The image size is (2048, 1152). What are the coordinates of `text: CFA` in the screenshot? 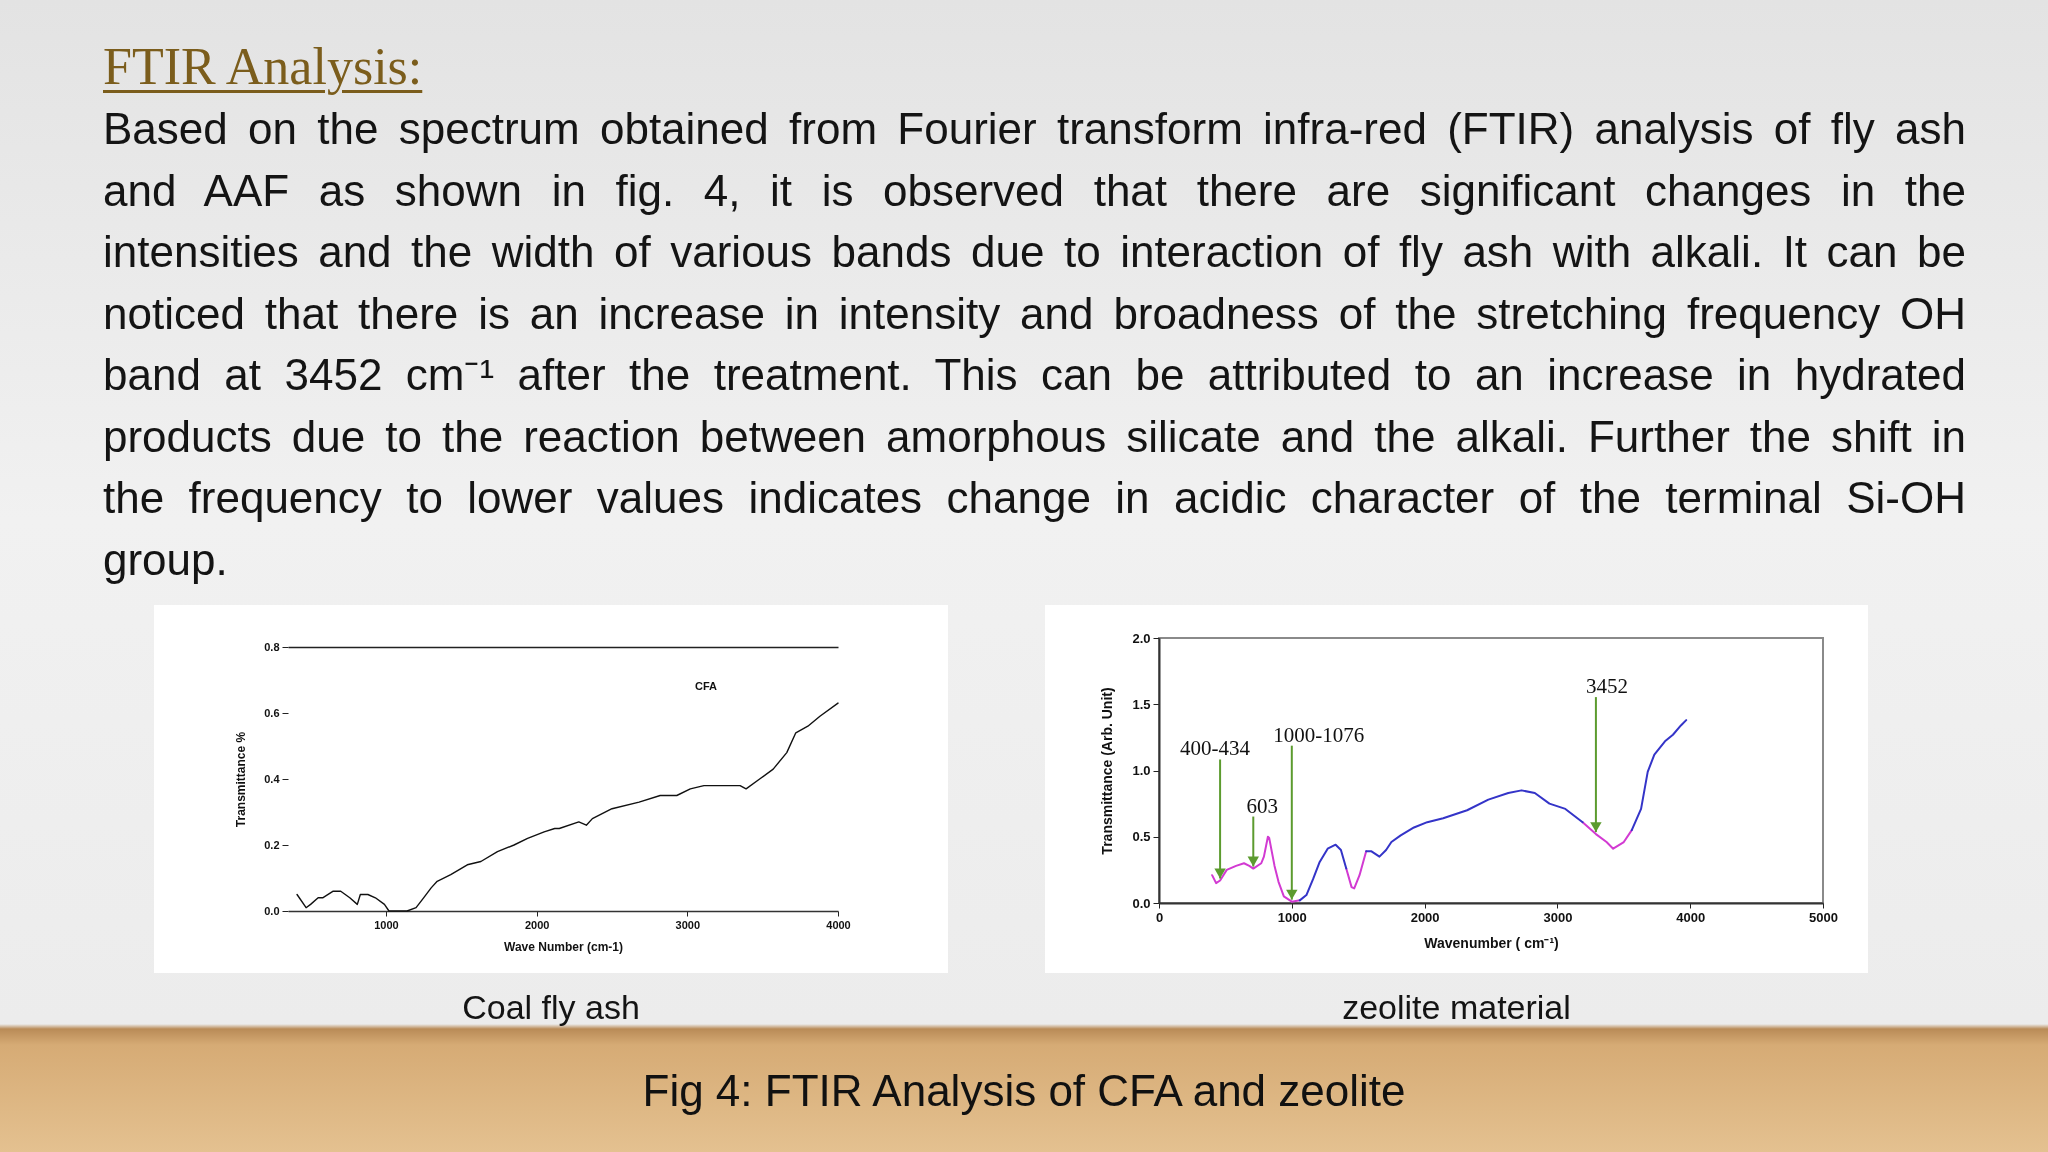 It's located at (706, 685).